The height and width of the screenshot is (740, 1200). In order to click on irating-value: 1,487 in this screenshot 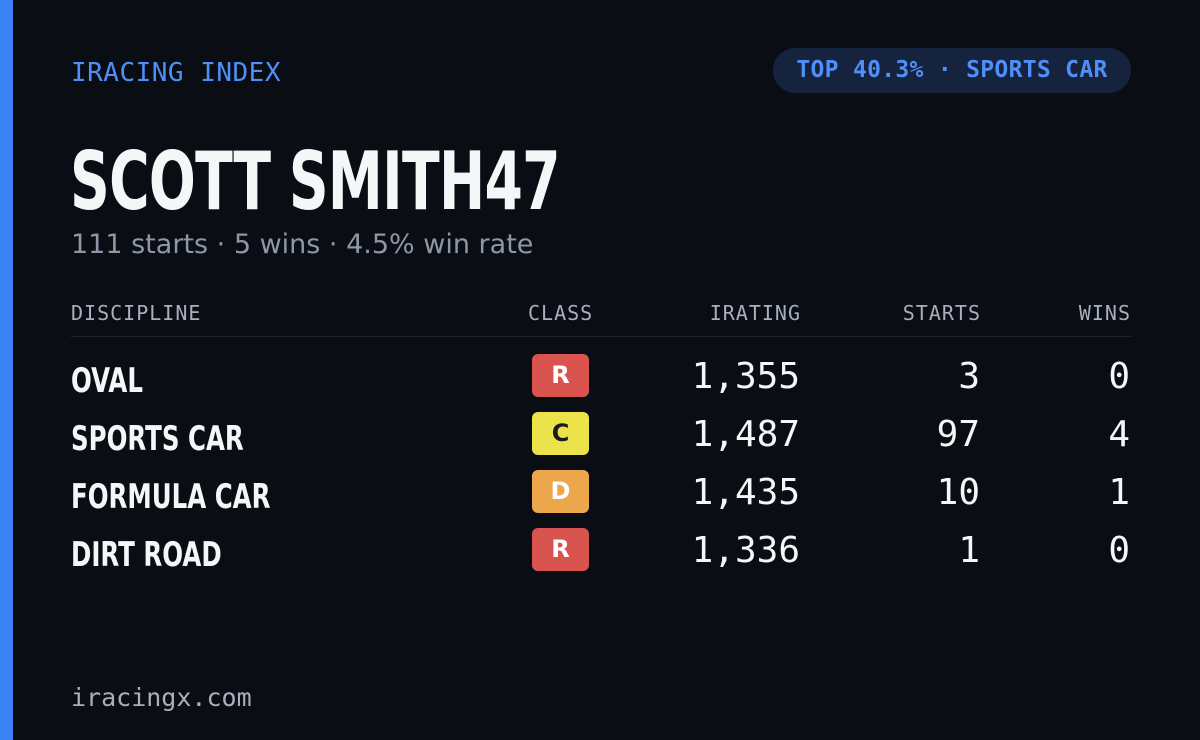, I will do `click(745, 434)`.